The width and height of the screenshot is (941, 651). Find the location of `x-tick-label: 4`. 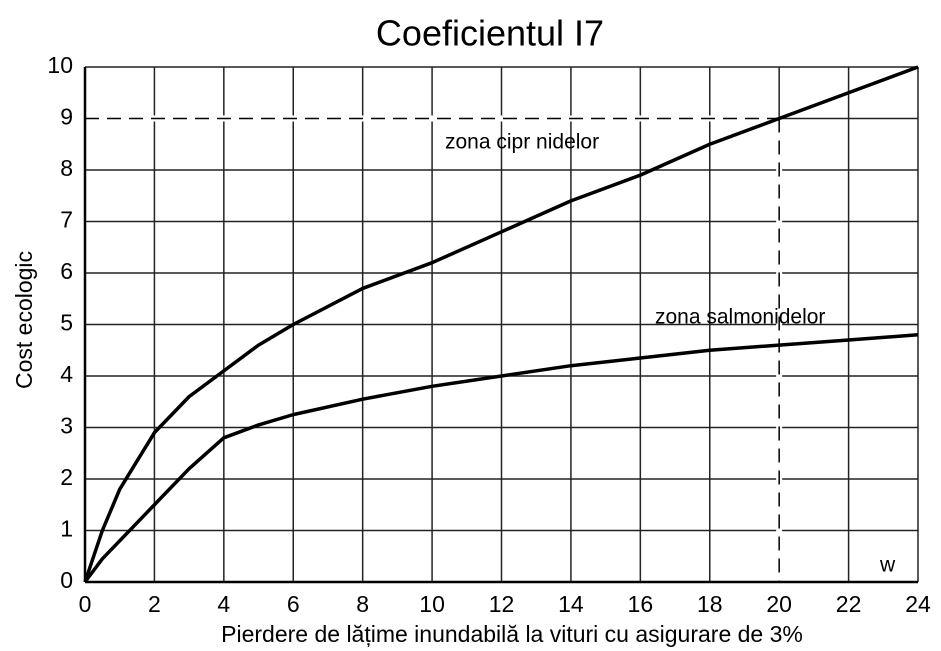

x-tick-label: 4 is located at coordinates (223, 604).